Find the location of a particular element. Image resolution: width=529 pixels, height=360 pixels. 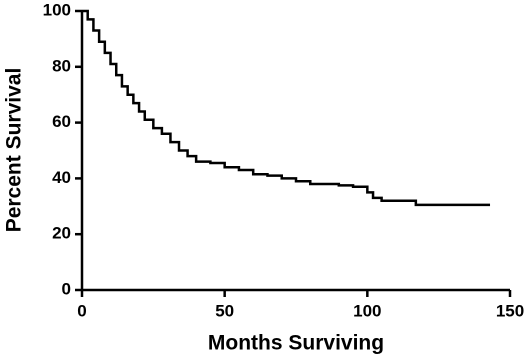

x-tick-label: 0 is located at coordinates (81, 310).